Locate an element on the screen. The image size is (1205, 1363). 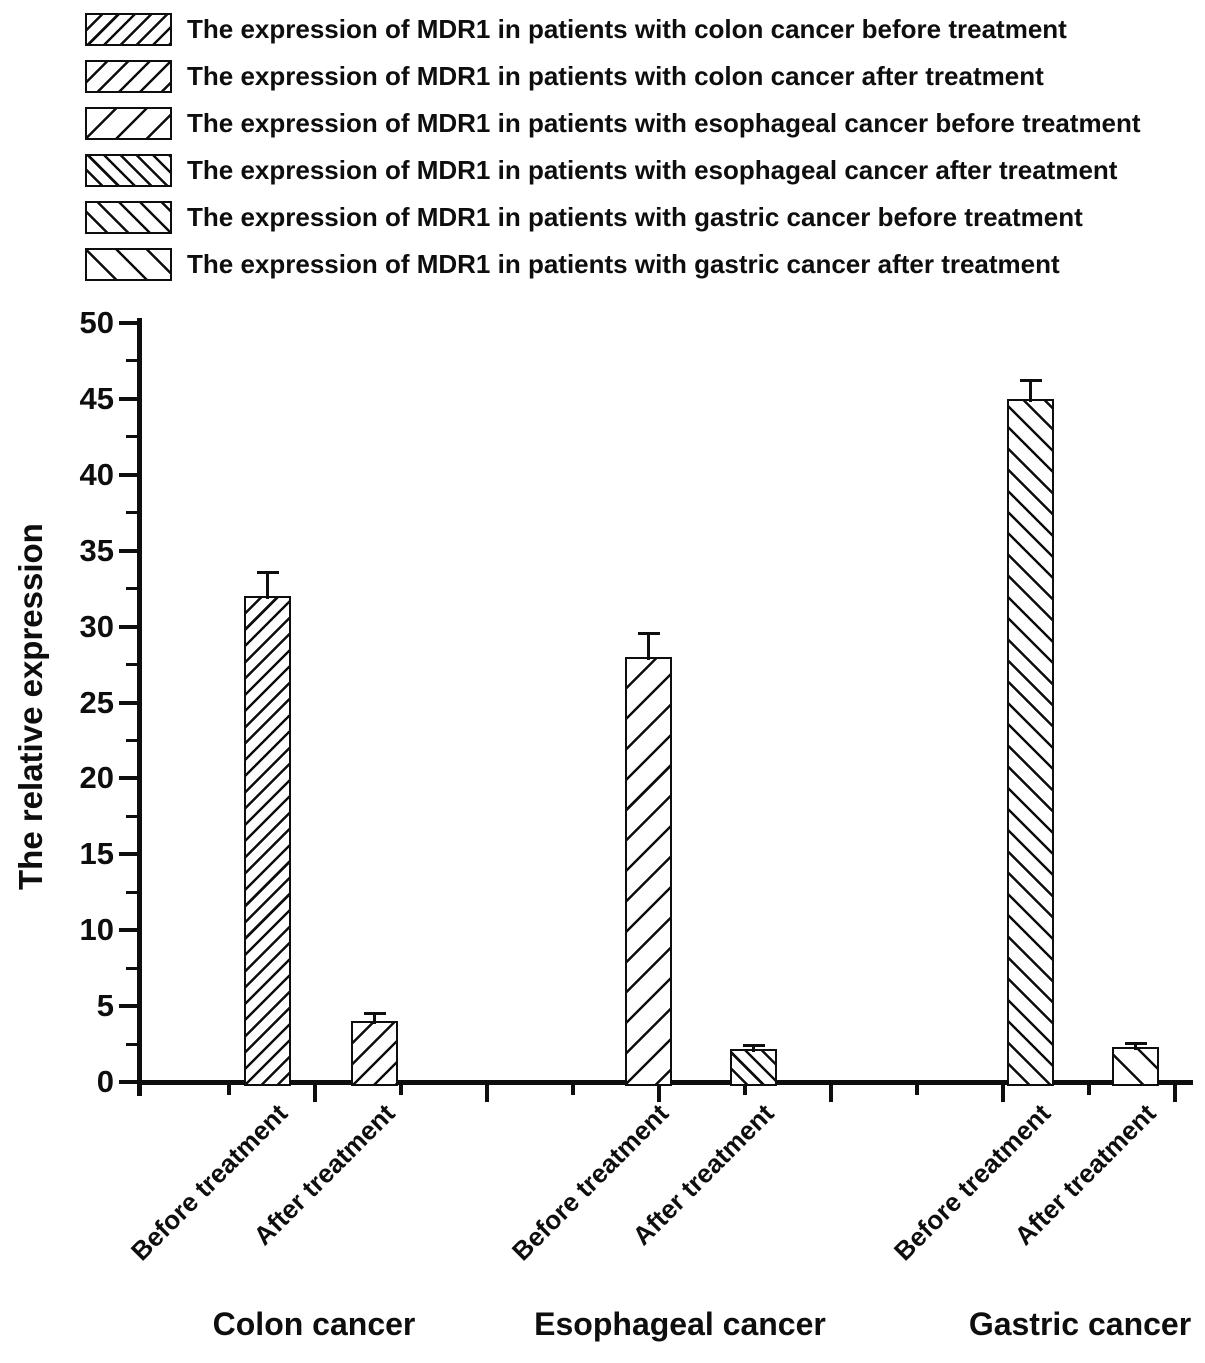
error-bar-stem-colon-cancer-after-treatment is located at coordinates (374, 1018).